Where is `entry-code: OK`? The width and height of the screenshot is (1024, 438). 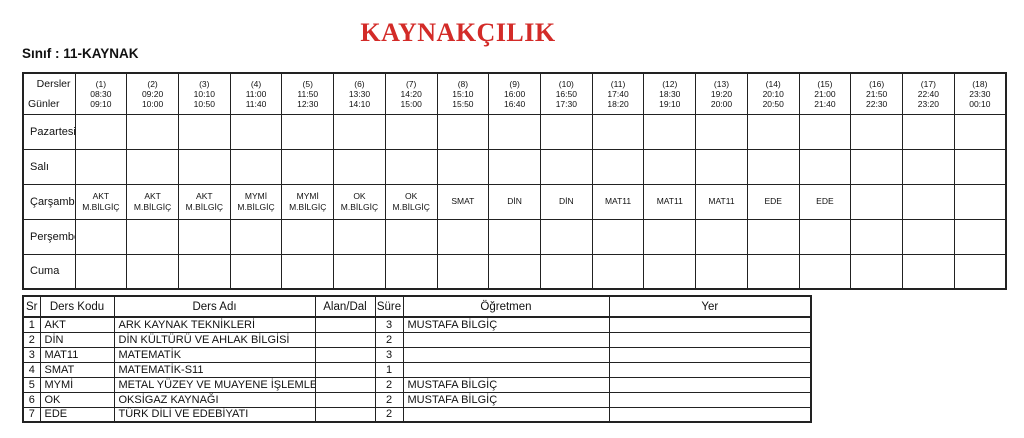
entry-code: OK is located at coordinates (411, 196).